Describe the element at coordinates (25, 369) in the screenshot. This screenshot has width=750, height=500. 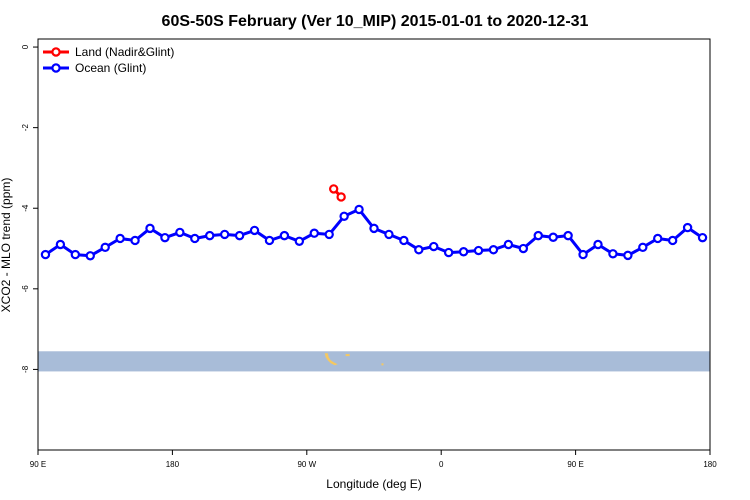
I see `y-tick-label: -8` at that location.